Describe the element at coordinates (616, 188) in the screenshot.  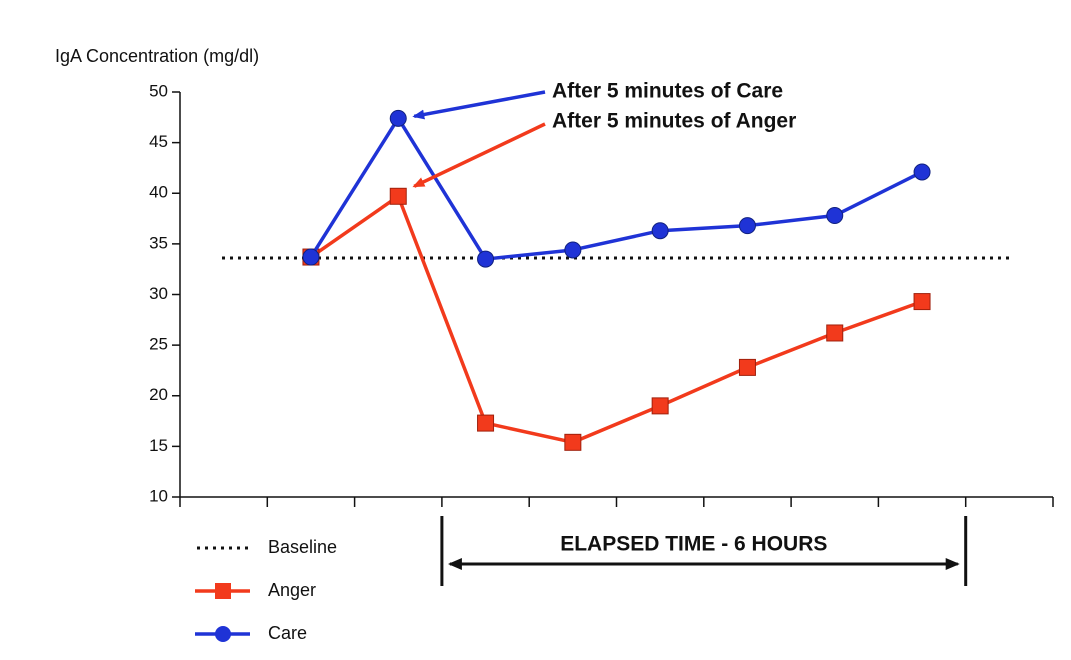
I see `series-line` at that location.